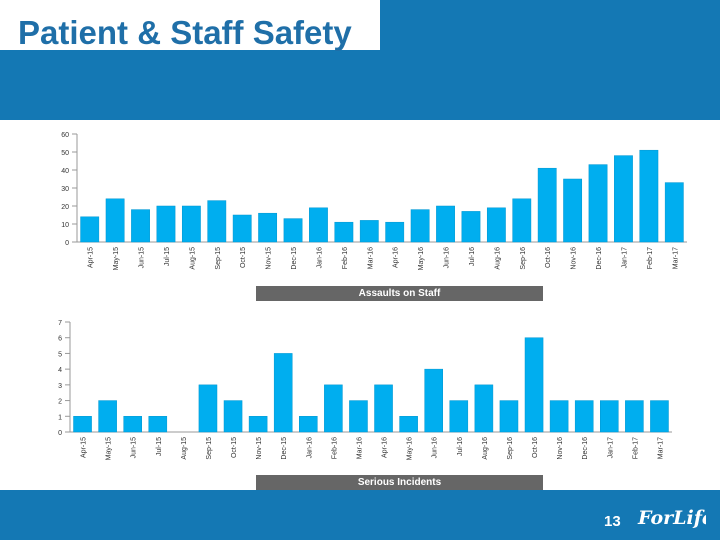 The height and width of the screenshot is (540, 720). Describe the element at coordinates (399, 293) in the screenshot. I see `assaults-chart-title: Assaults on Staff` at that location.